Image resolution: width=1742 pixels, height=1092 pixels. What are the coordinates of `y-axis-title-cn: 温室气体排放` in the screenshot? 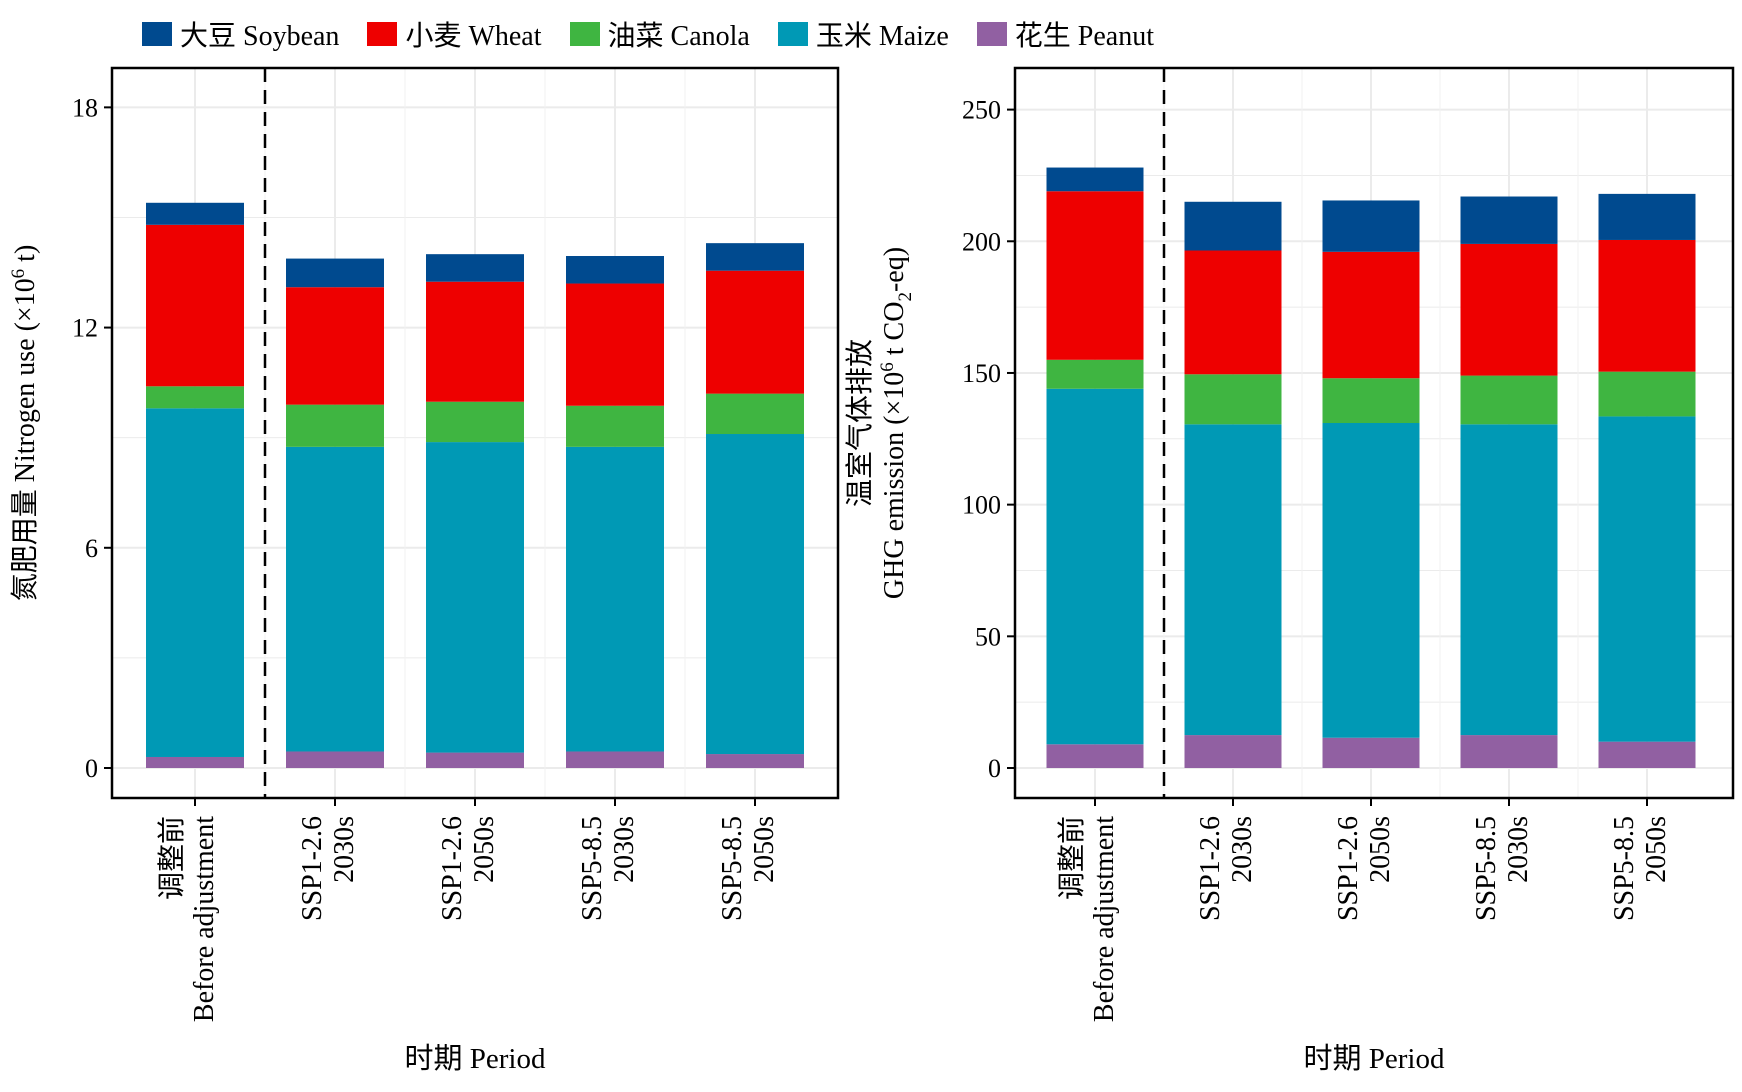 It's located at (860, 423).